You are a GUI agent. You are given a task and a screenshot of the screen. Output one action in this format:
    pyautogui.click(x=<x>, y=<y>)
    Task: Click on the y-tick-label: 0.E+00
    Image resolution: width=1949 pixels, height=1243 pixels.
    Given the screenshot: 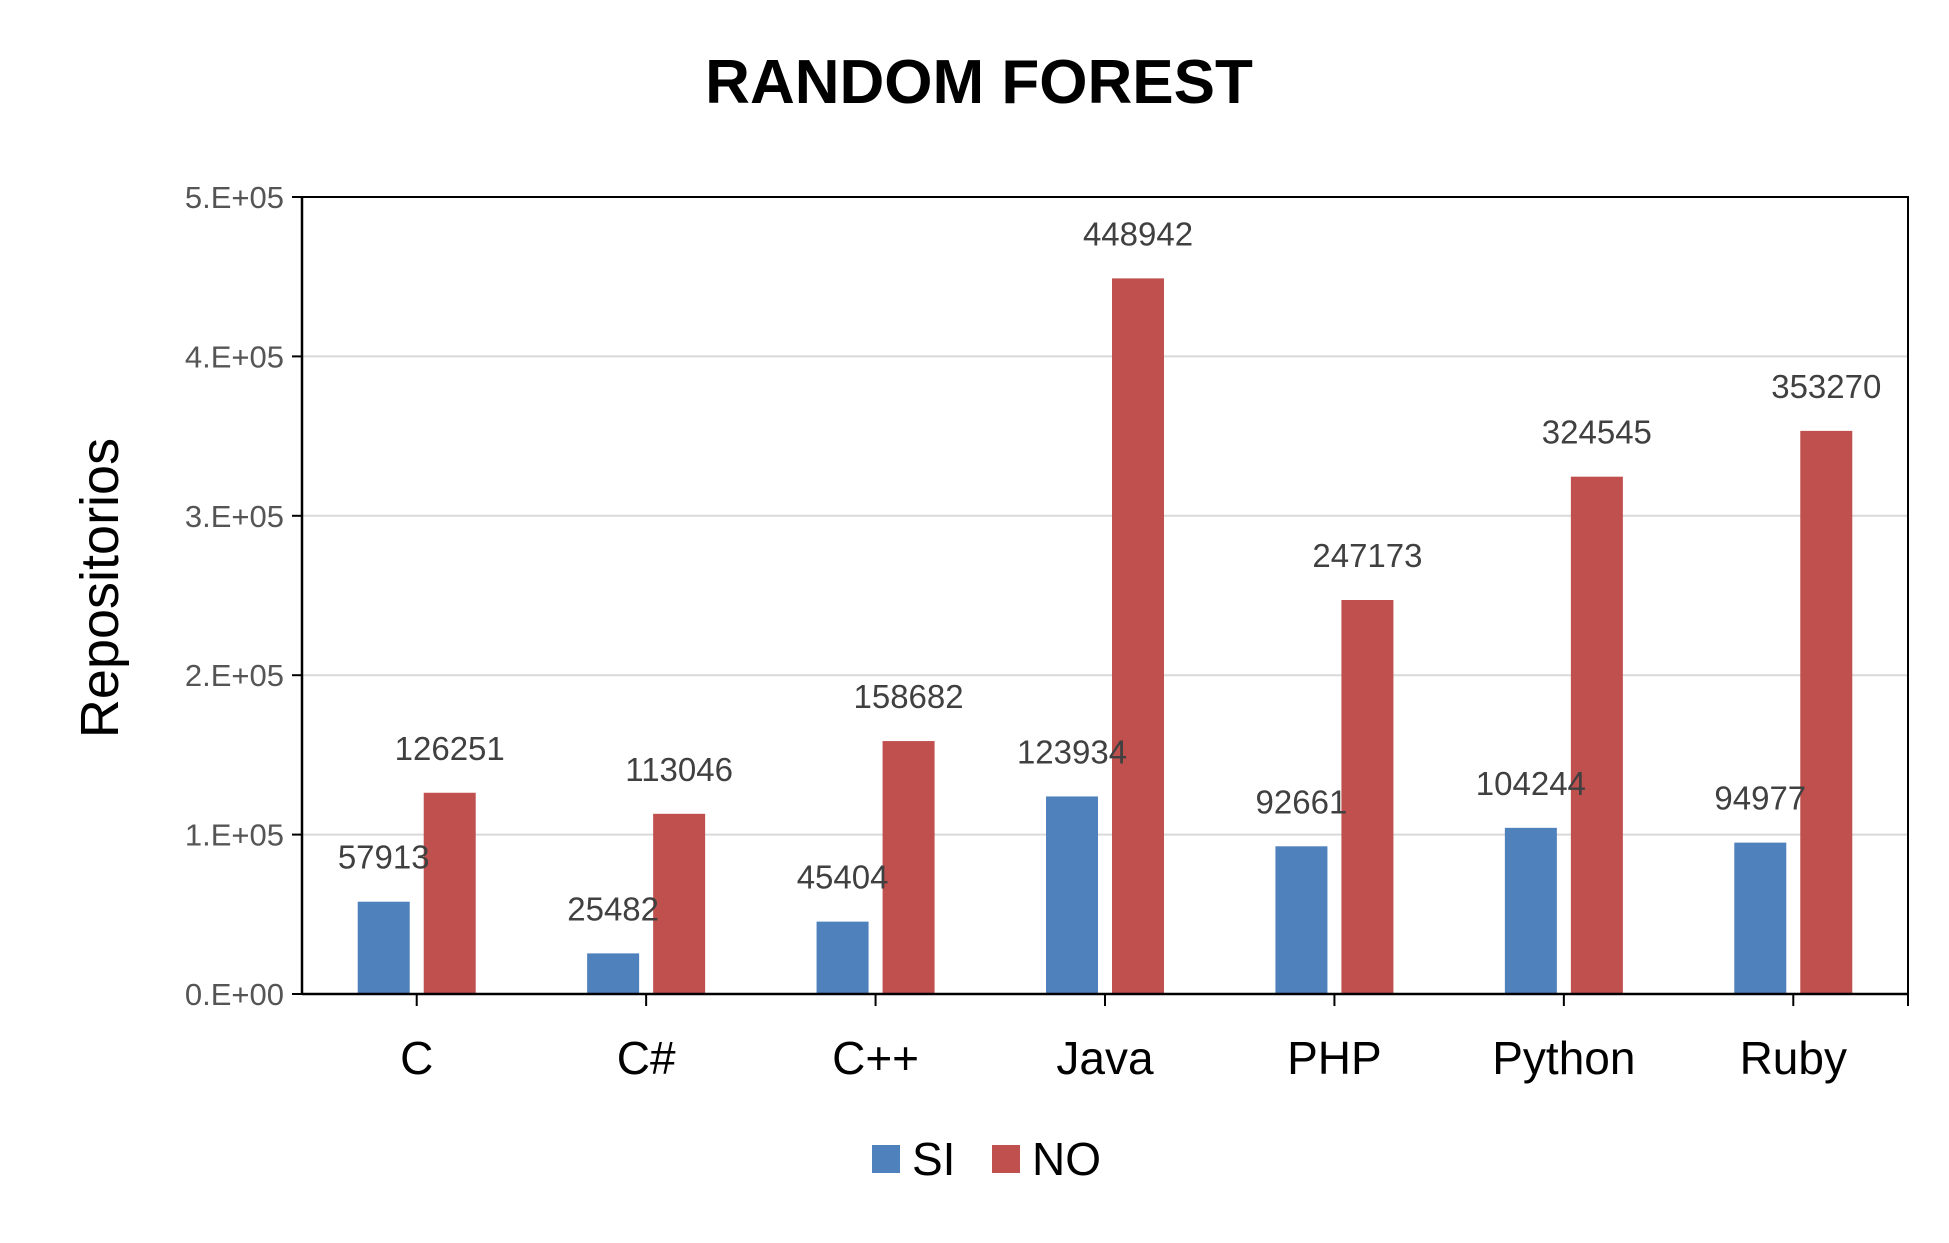 What is the action you would take?
    pyautogui.click(x=234, y=994)
    